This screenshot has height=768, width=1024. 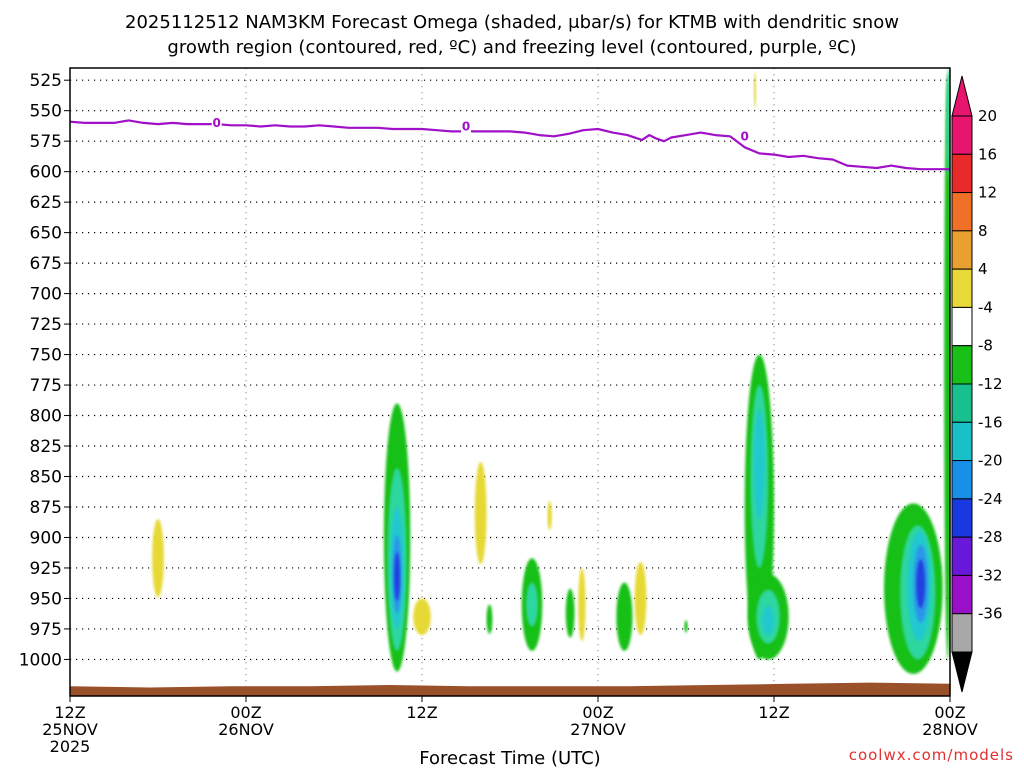 I want to click on x-tick-label-48-0: 12Z, so click(x=773, y=712).